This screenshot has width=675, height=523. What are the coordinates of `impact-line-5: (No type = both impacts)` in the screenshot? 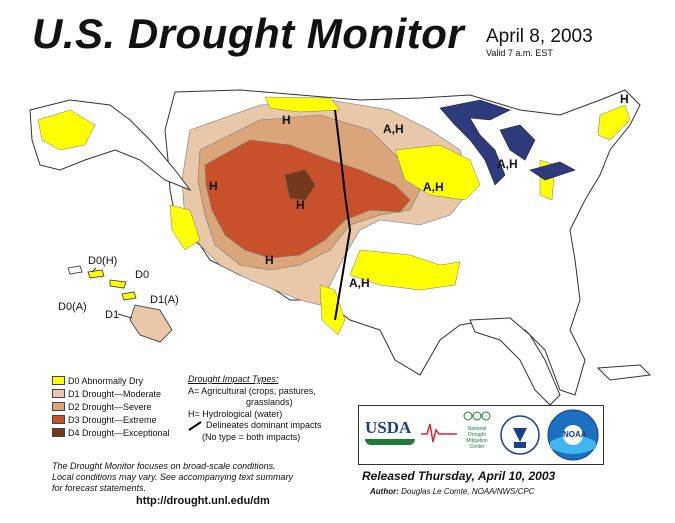 It's located at (251, 436).